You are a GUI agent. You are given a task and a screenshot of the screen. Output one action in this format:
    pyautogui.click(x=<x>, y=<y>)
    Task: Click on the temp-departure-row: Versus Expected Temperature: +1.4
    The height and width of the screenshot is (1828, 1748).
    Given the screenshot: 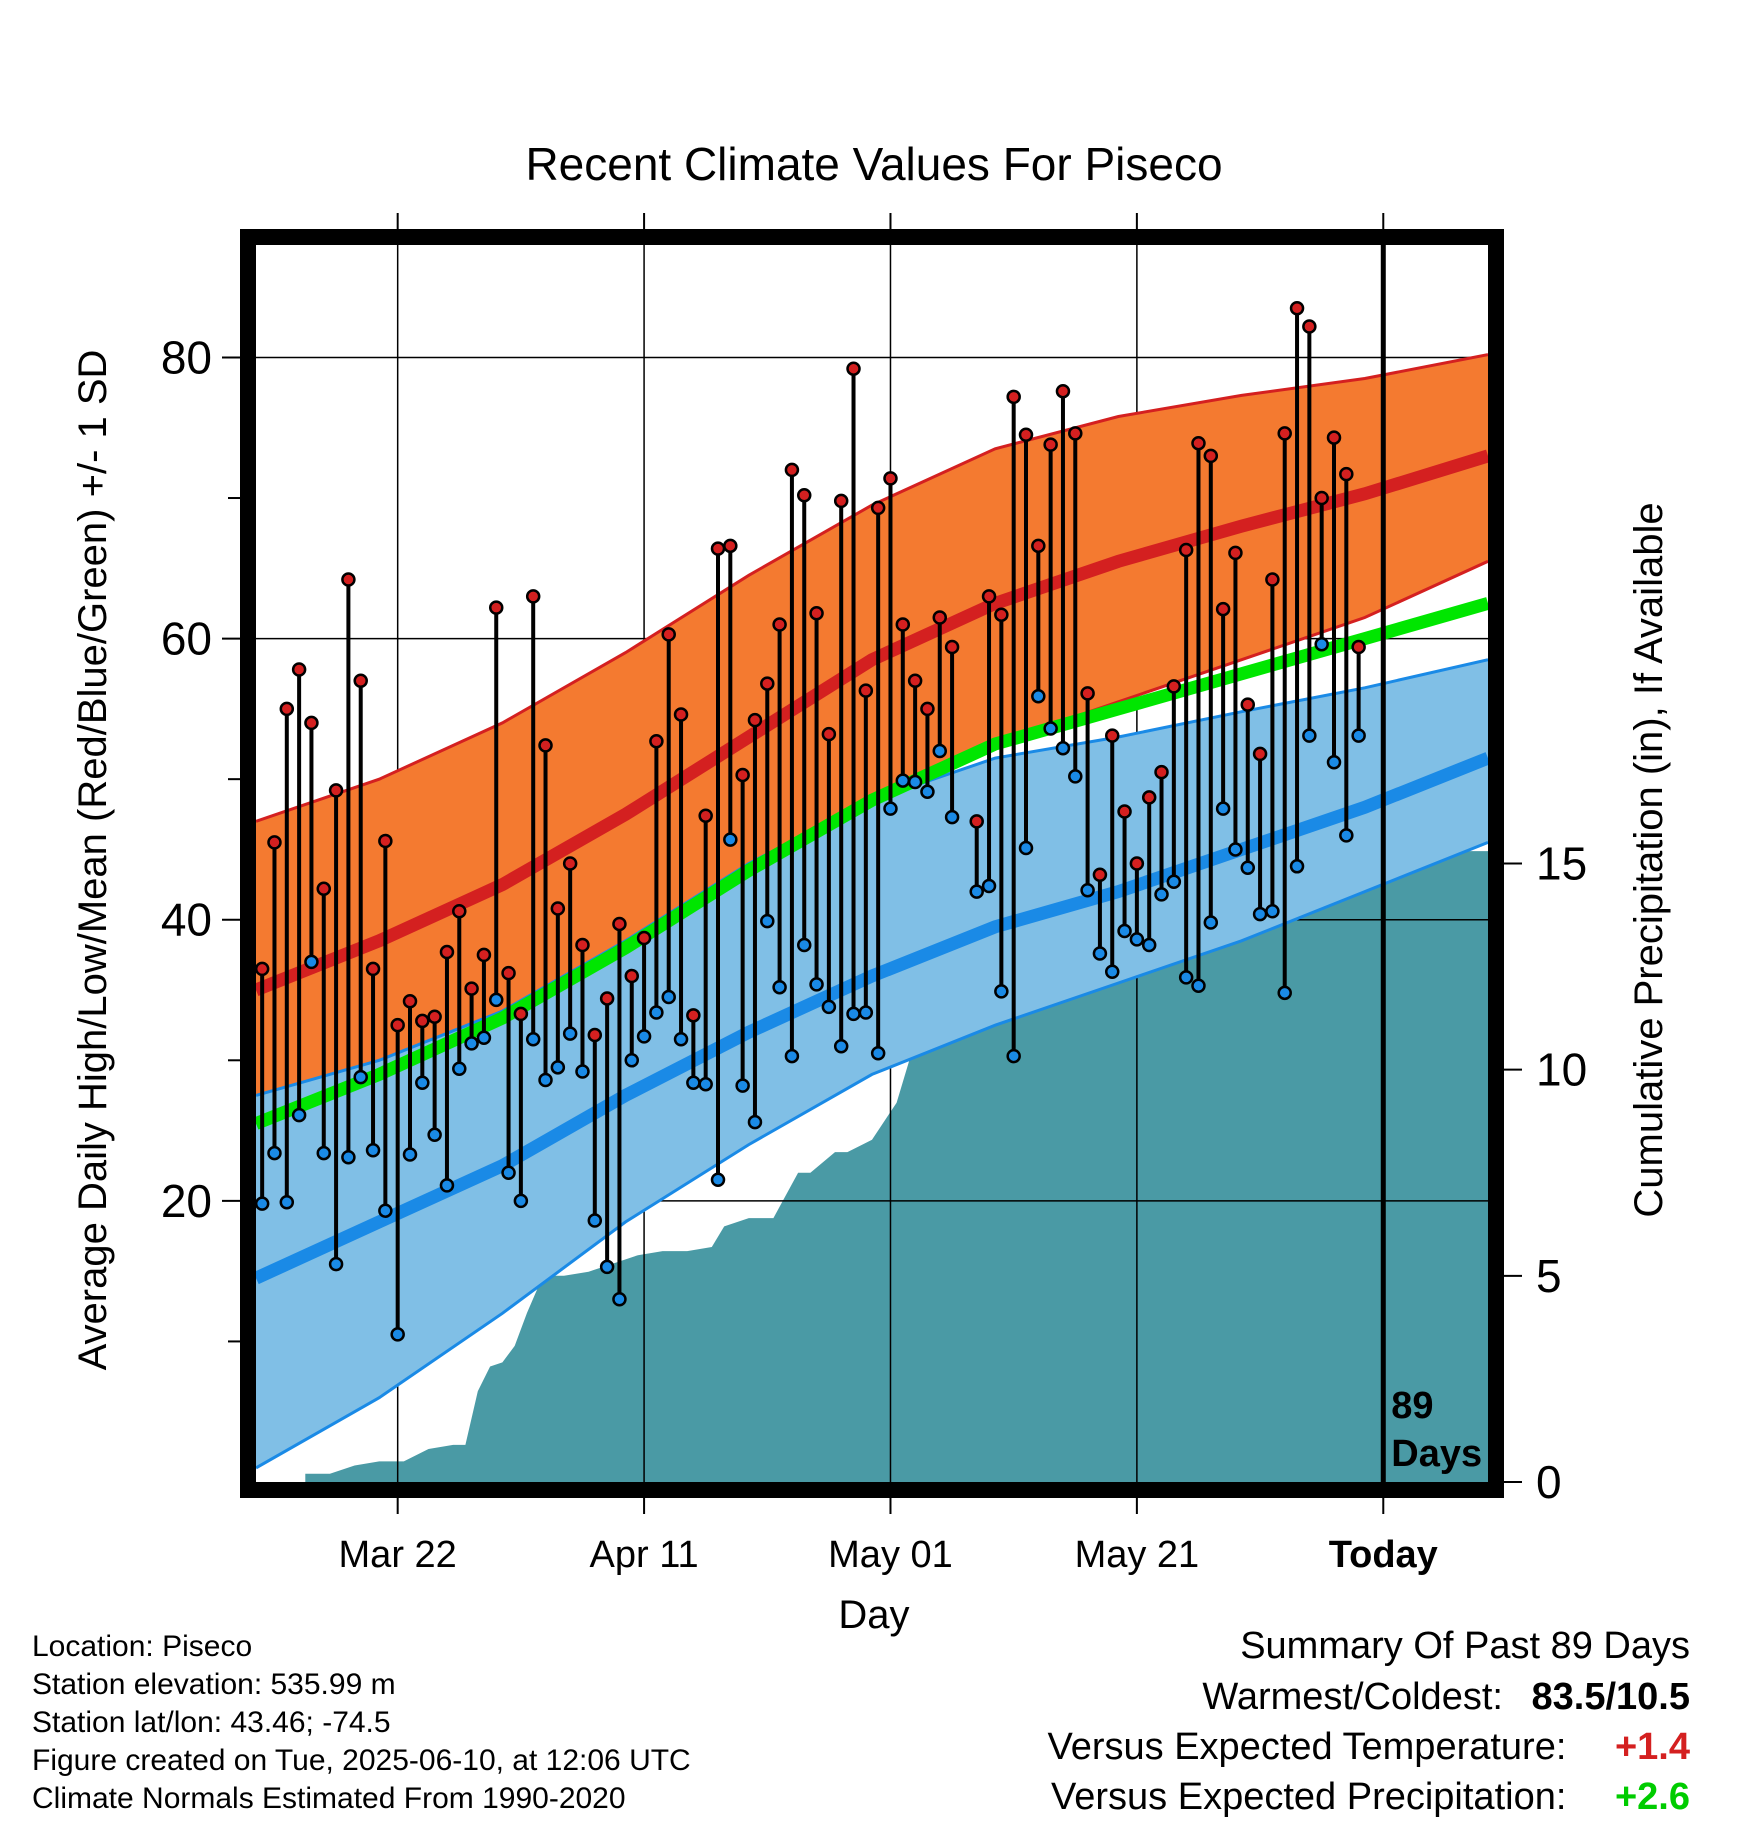 What is the action you would take?
    pyautogui.click(x=1368, y=1747)
    